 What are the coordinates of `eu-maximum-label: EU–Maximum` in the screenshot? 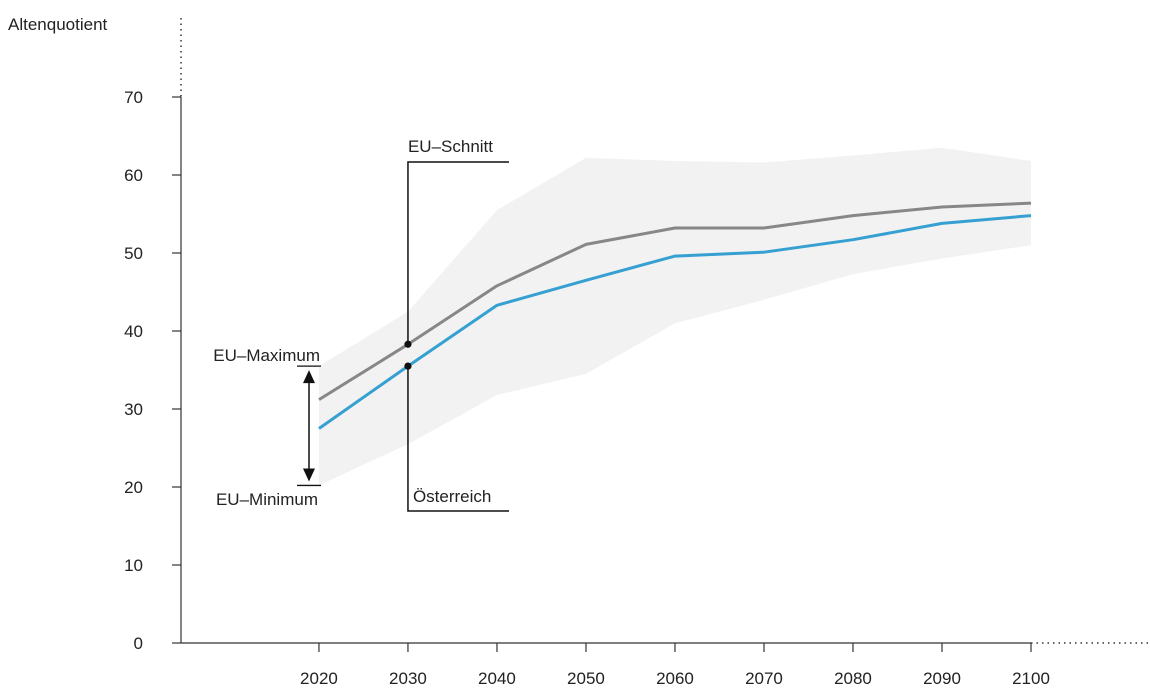 It's located at (266, 355).